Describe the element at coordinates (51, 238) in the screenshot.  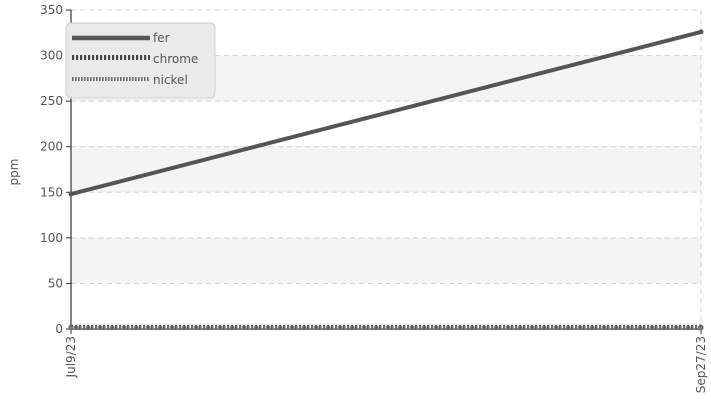
I see `y-tick-label: 100` at that location.